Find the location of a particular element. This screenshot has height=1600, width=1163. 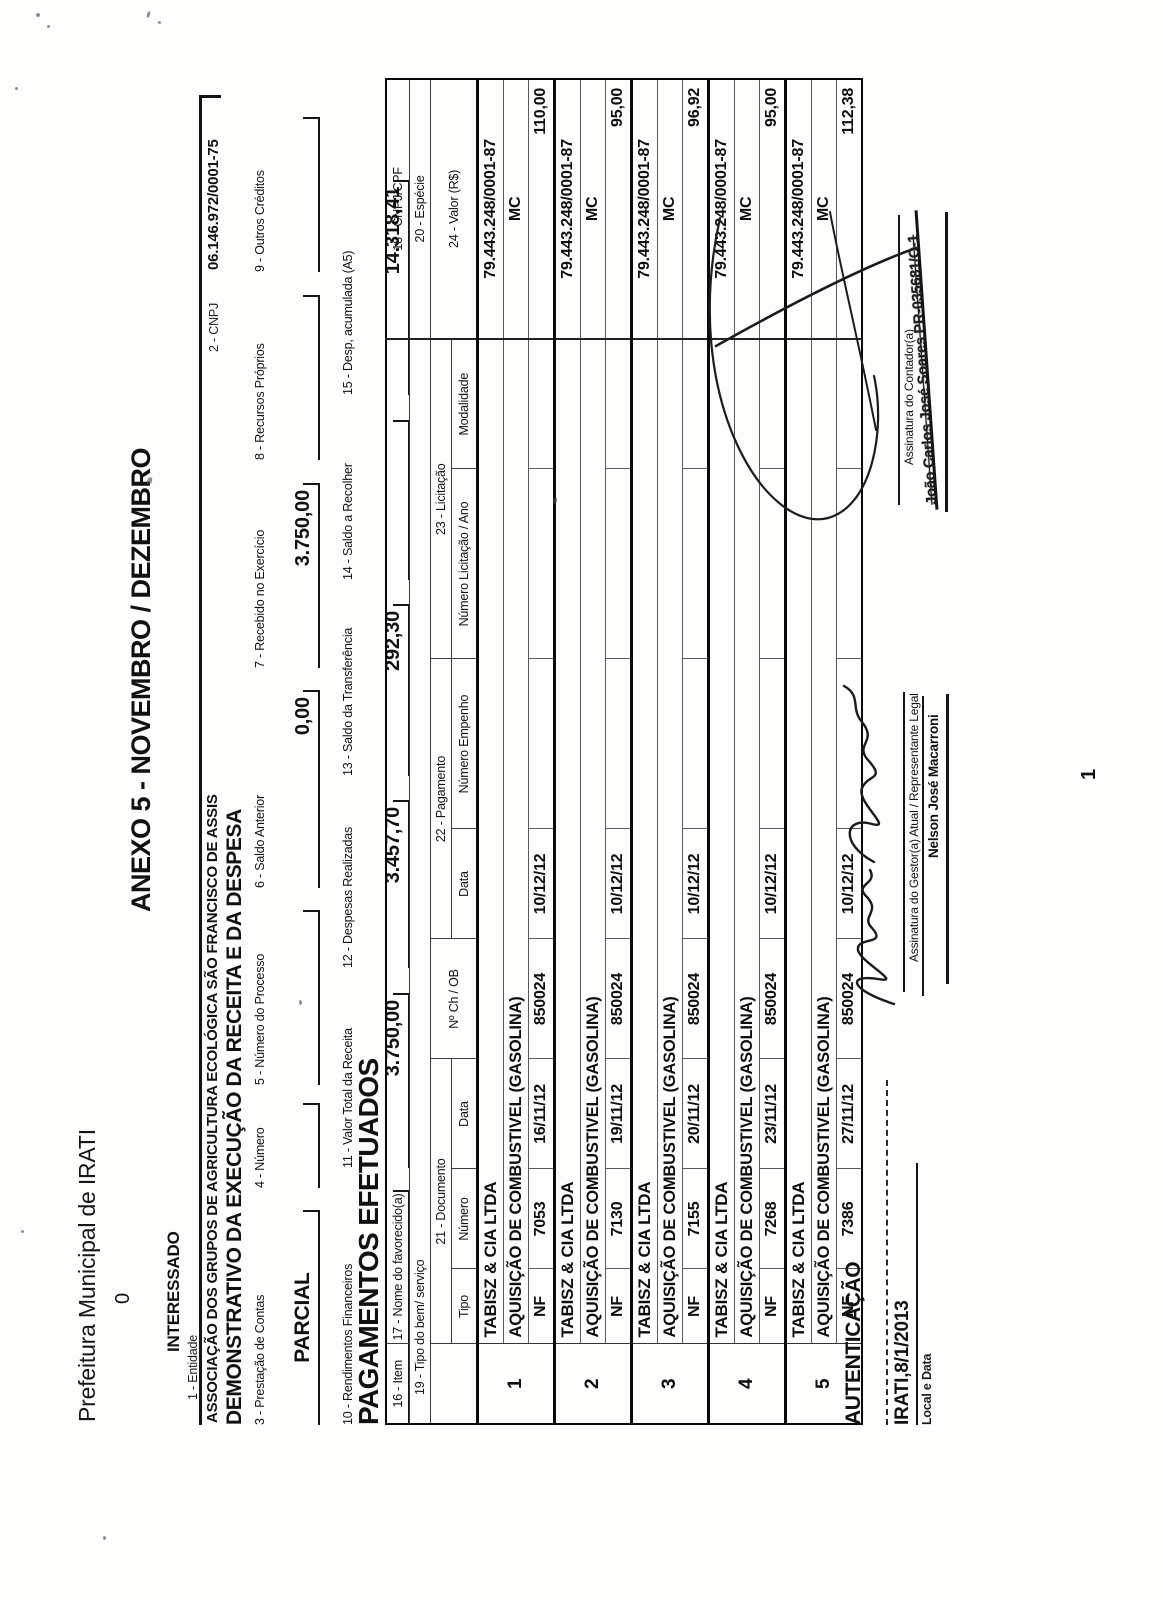

municipality-title: Prefeitura Municipal de IRATI is located at coordinates (87, 1275).